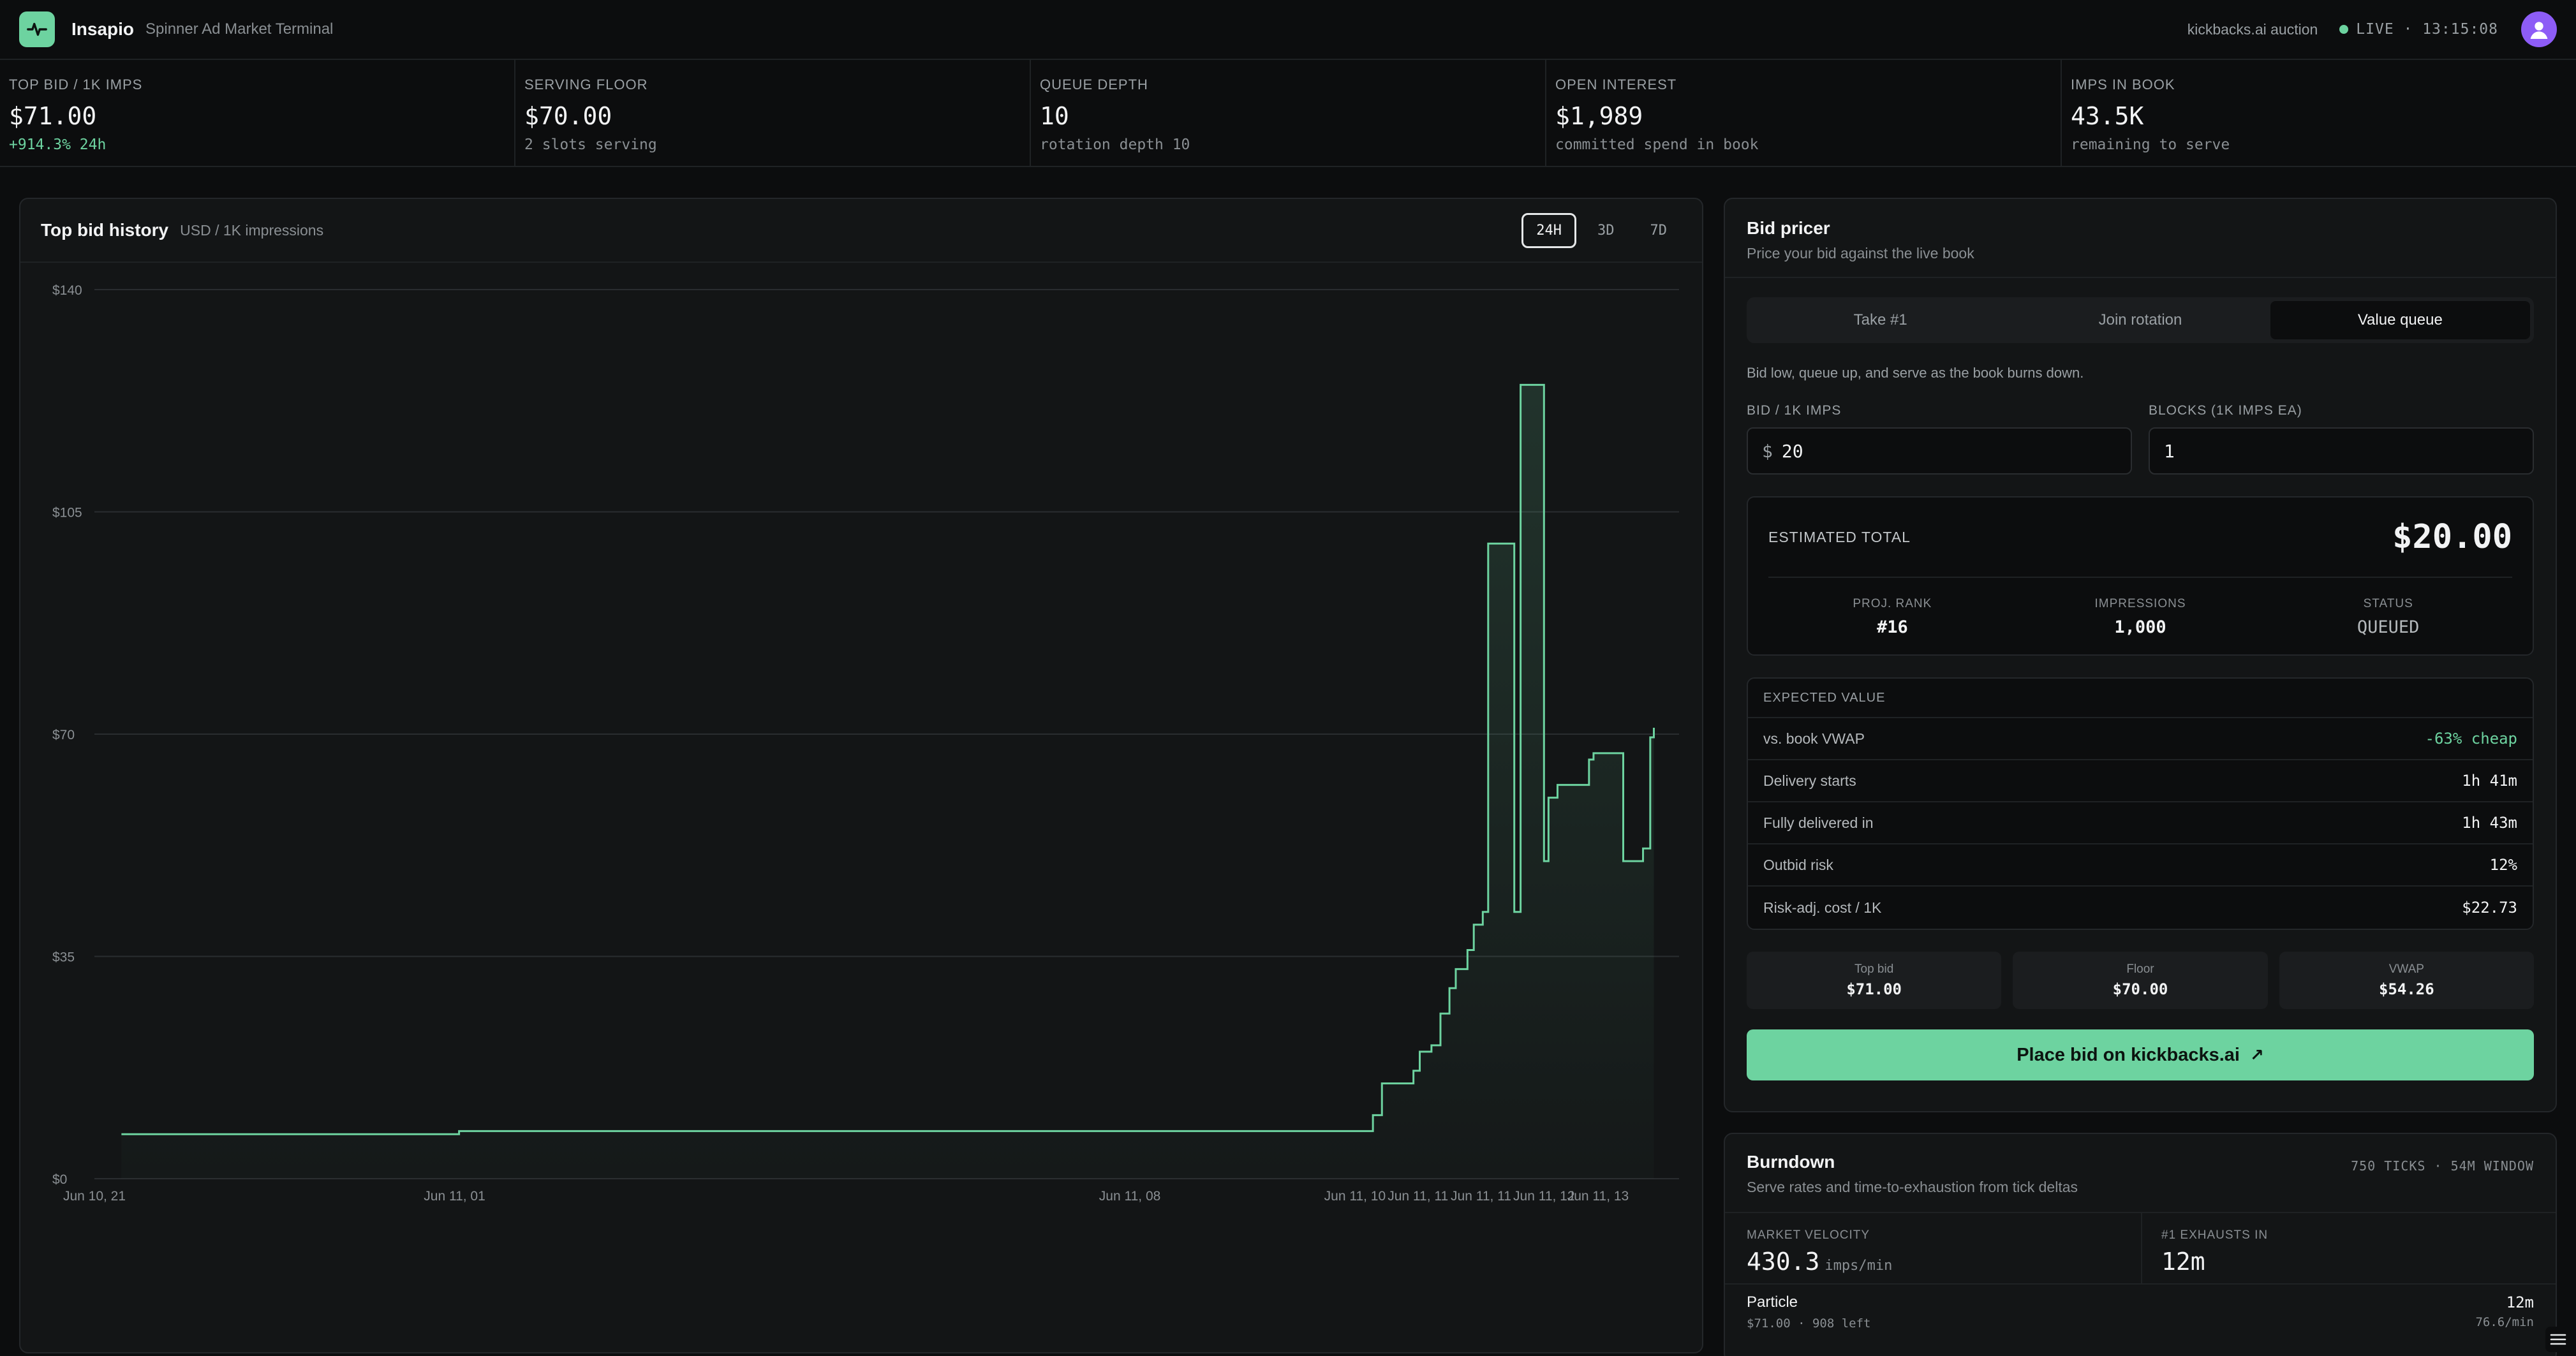 The image size is (2576, 1356). Describe the element at coordinates (2400, 320) in the screenshot. I see `tab-value-queue: Value queue` at that location.